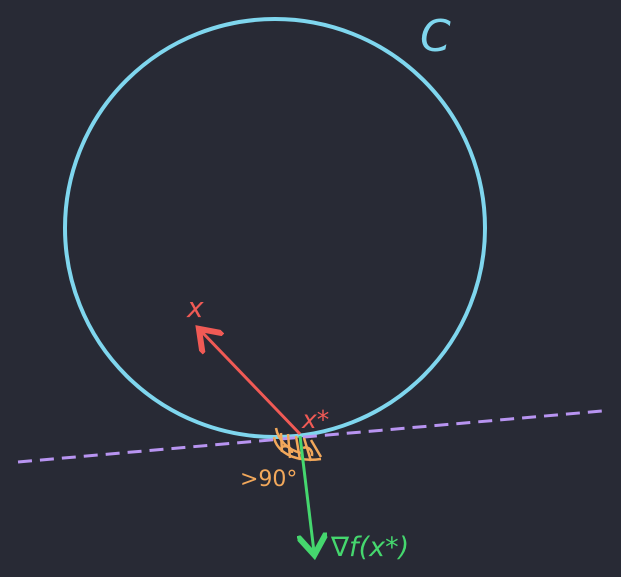  What do you see at coordinates (369, 547) in the screenshot?
I see `gradient-label: ∇f(x*)` at bounding box center [369, 547].